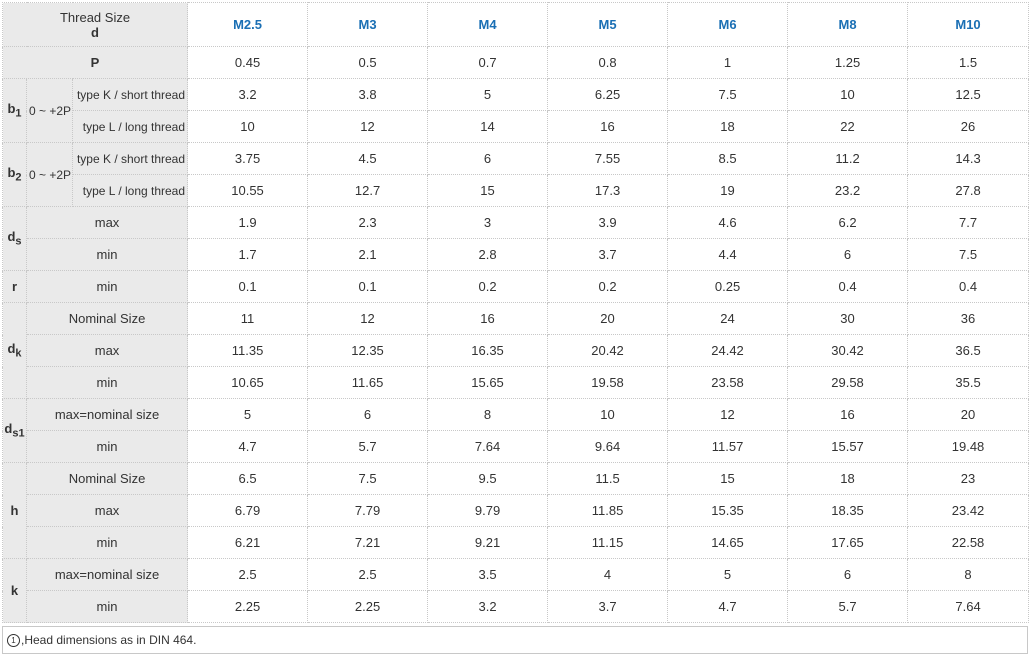 The width and height of the screenshot is (1030, 657). I want to click on value-cell: 17.3, so click(608, 190).